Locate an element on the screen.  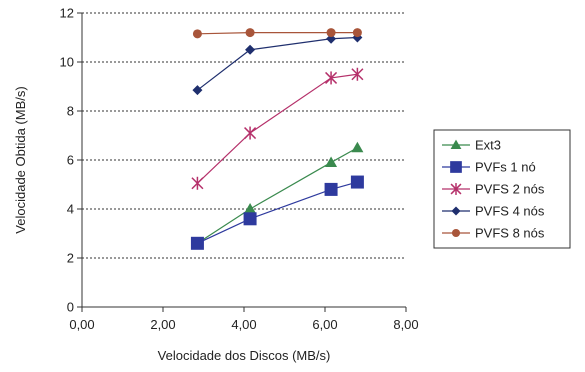
y-tick-label: 6 is located at coordinates (70, 160).